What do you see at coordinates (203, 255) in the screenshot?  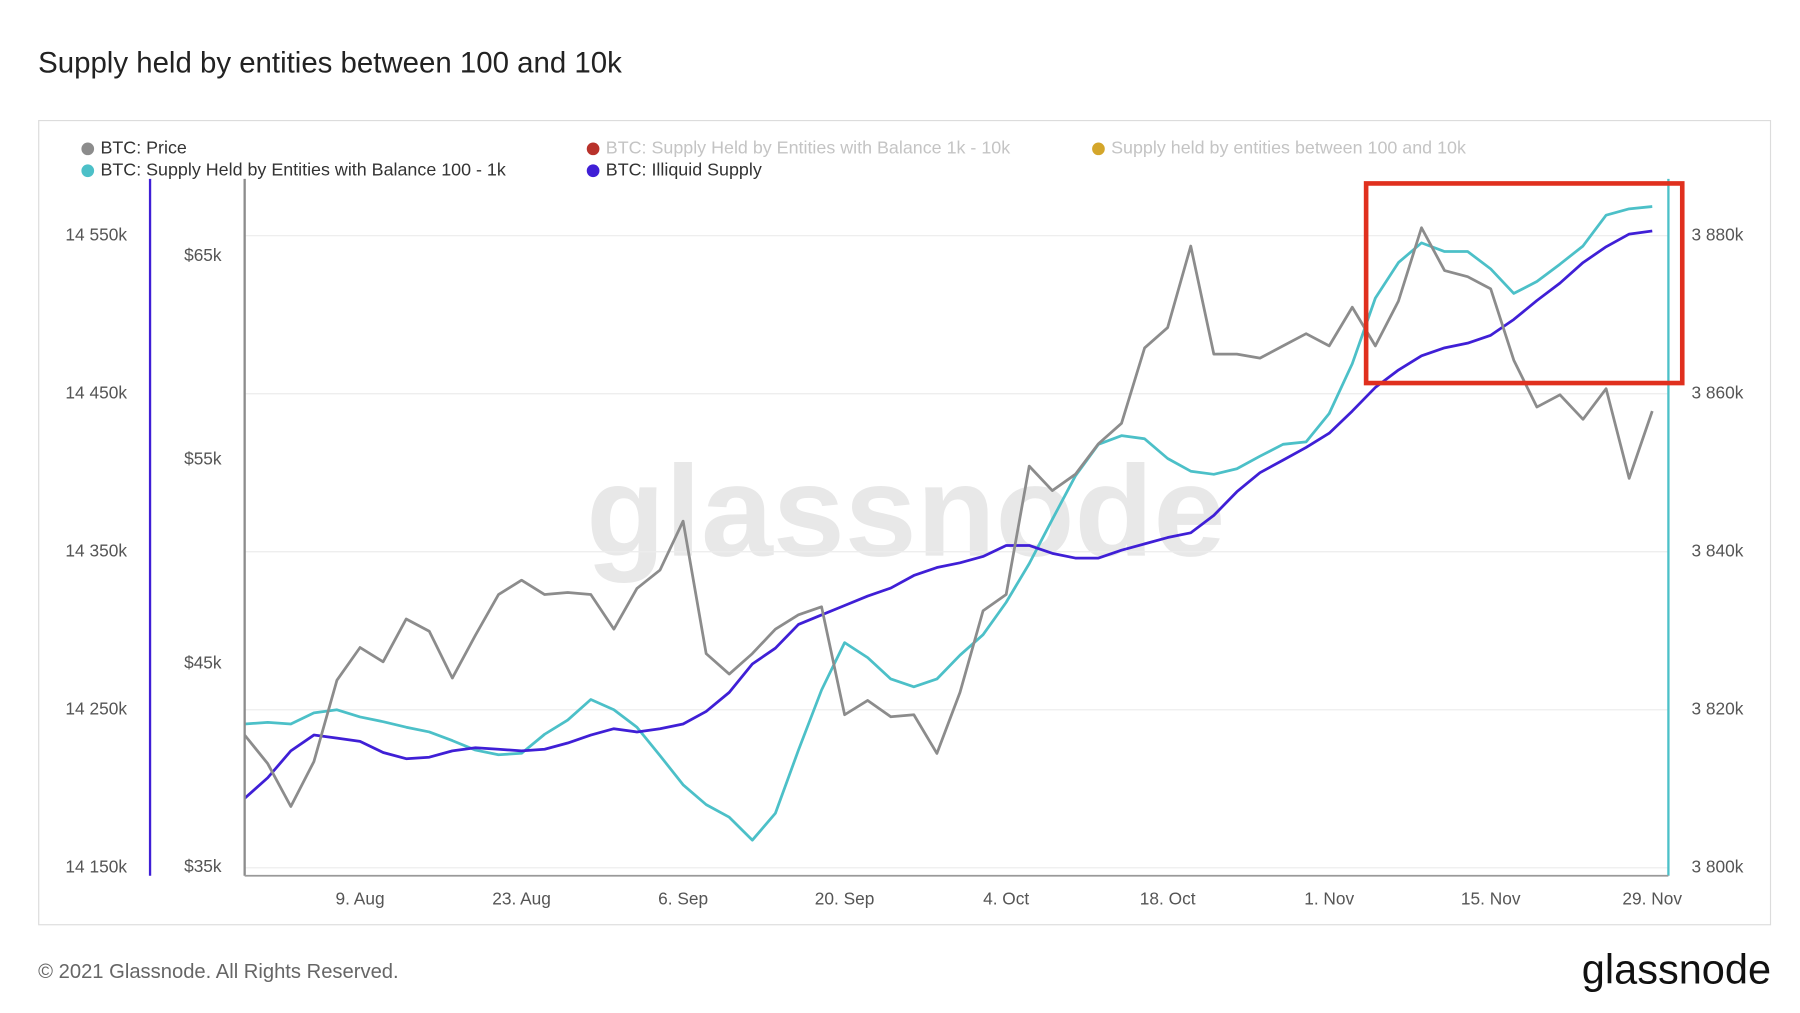 I see `y-tick-label: $65k` at bounding box center [203, 255].